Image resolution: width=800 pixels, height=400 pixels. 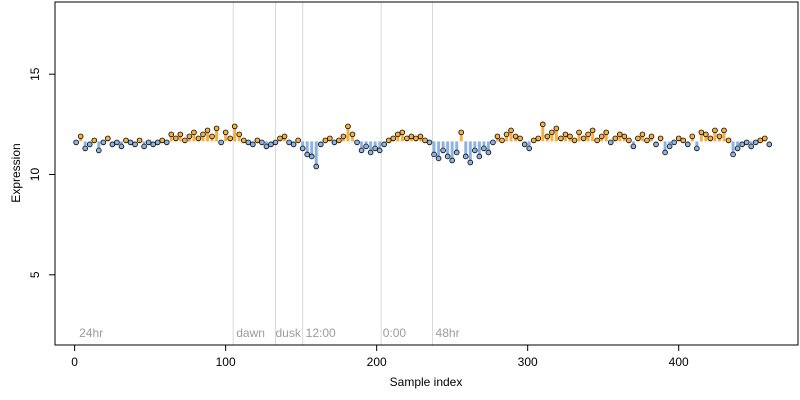 I want to click on y-tick-label: 10, so click(x=35, y=175).